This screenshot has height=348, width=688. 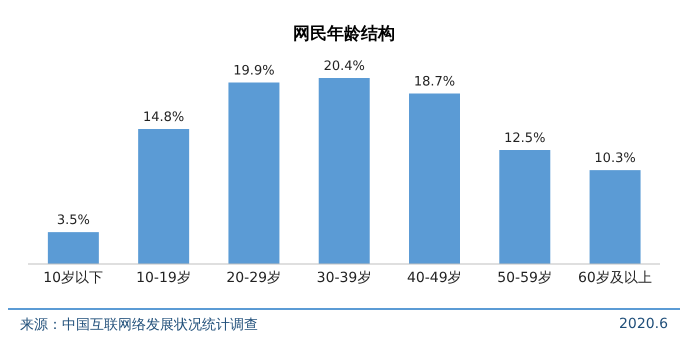 I want to click on x-tick-label: 30-39岁, so click(x=344, y=278).